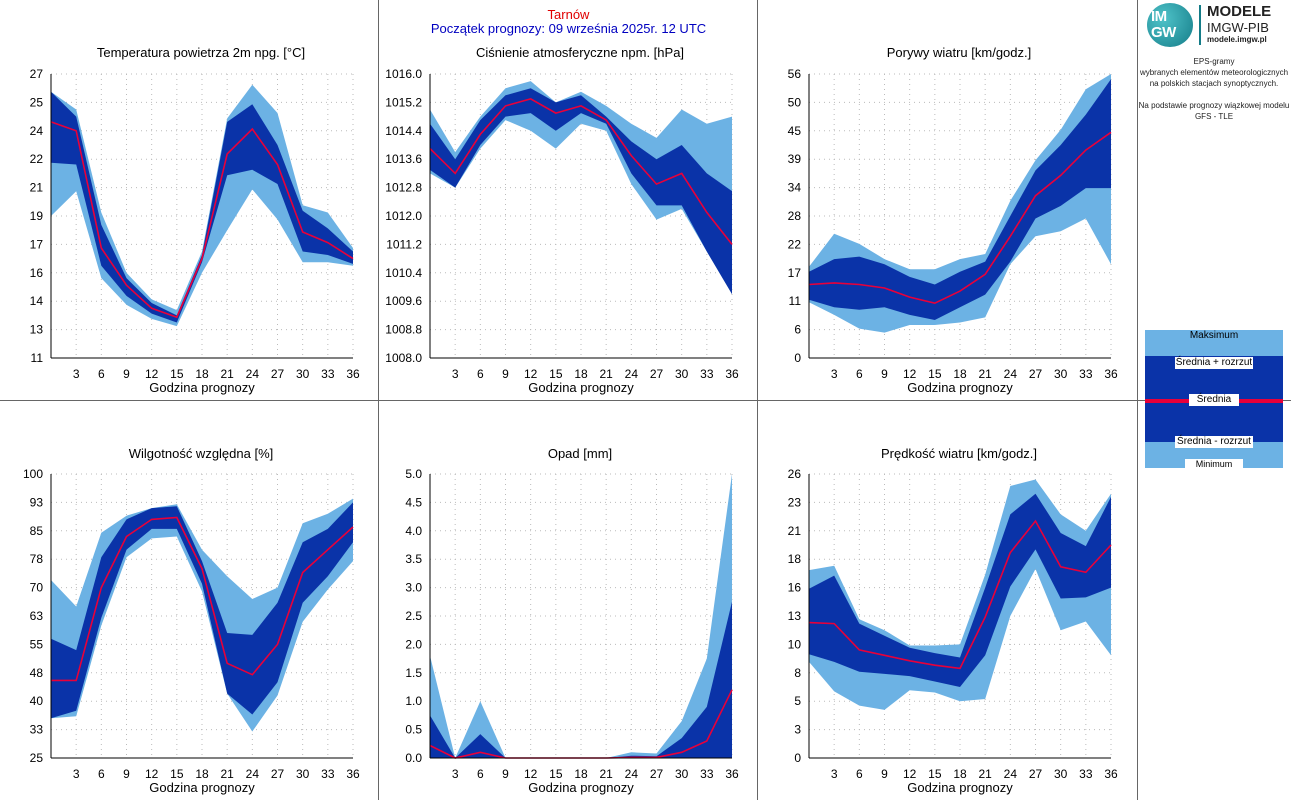  I want to click on chart-title: Temperatura powietrza 2m npg. [°C], so click(201, 52).